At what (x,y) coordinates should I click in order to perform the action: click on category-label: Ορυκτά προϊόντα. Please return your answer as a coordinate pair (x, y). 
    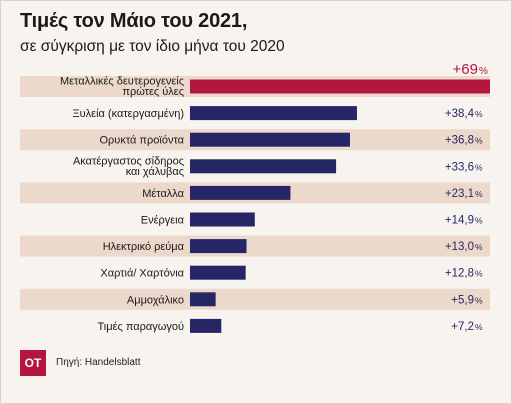
    Looking at the image, I should click on (141, 141).